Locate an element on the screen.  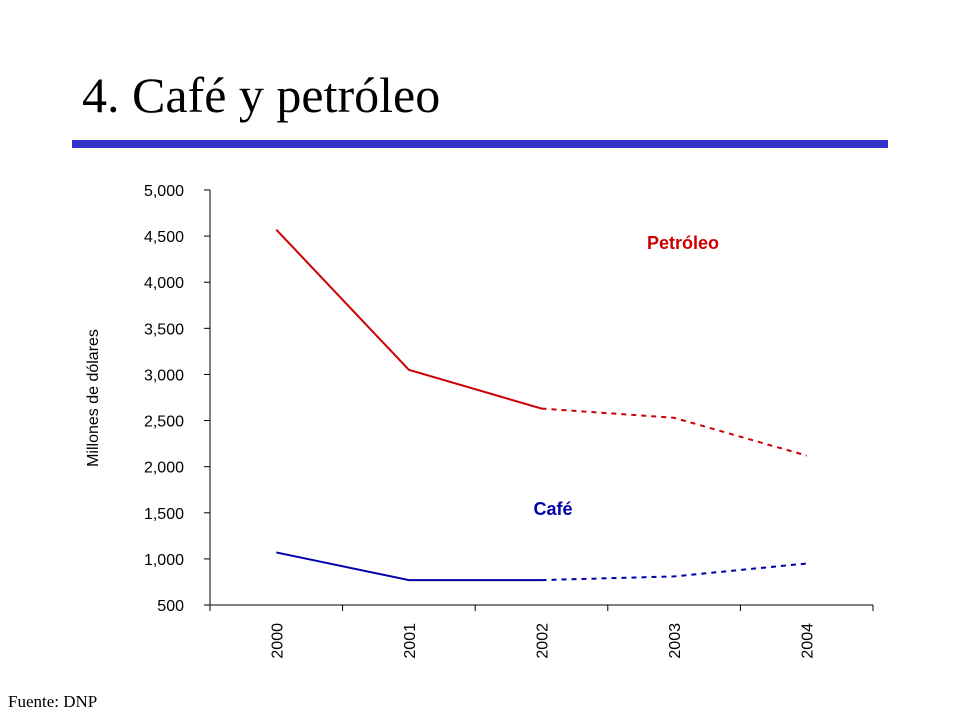
series-label: Café is located at coordinates (552, 509).